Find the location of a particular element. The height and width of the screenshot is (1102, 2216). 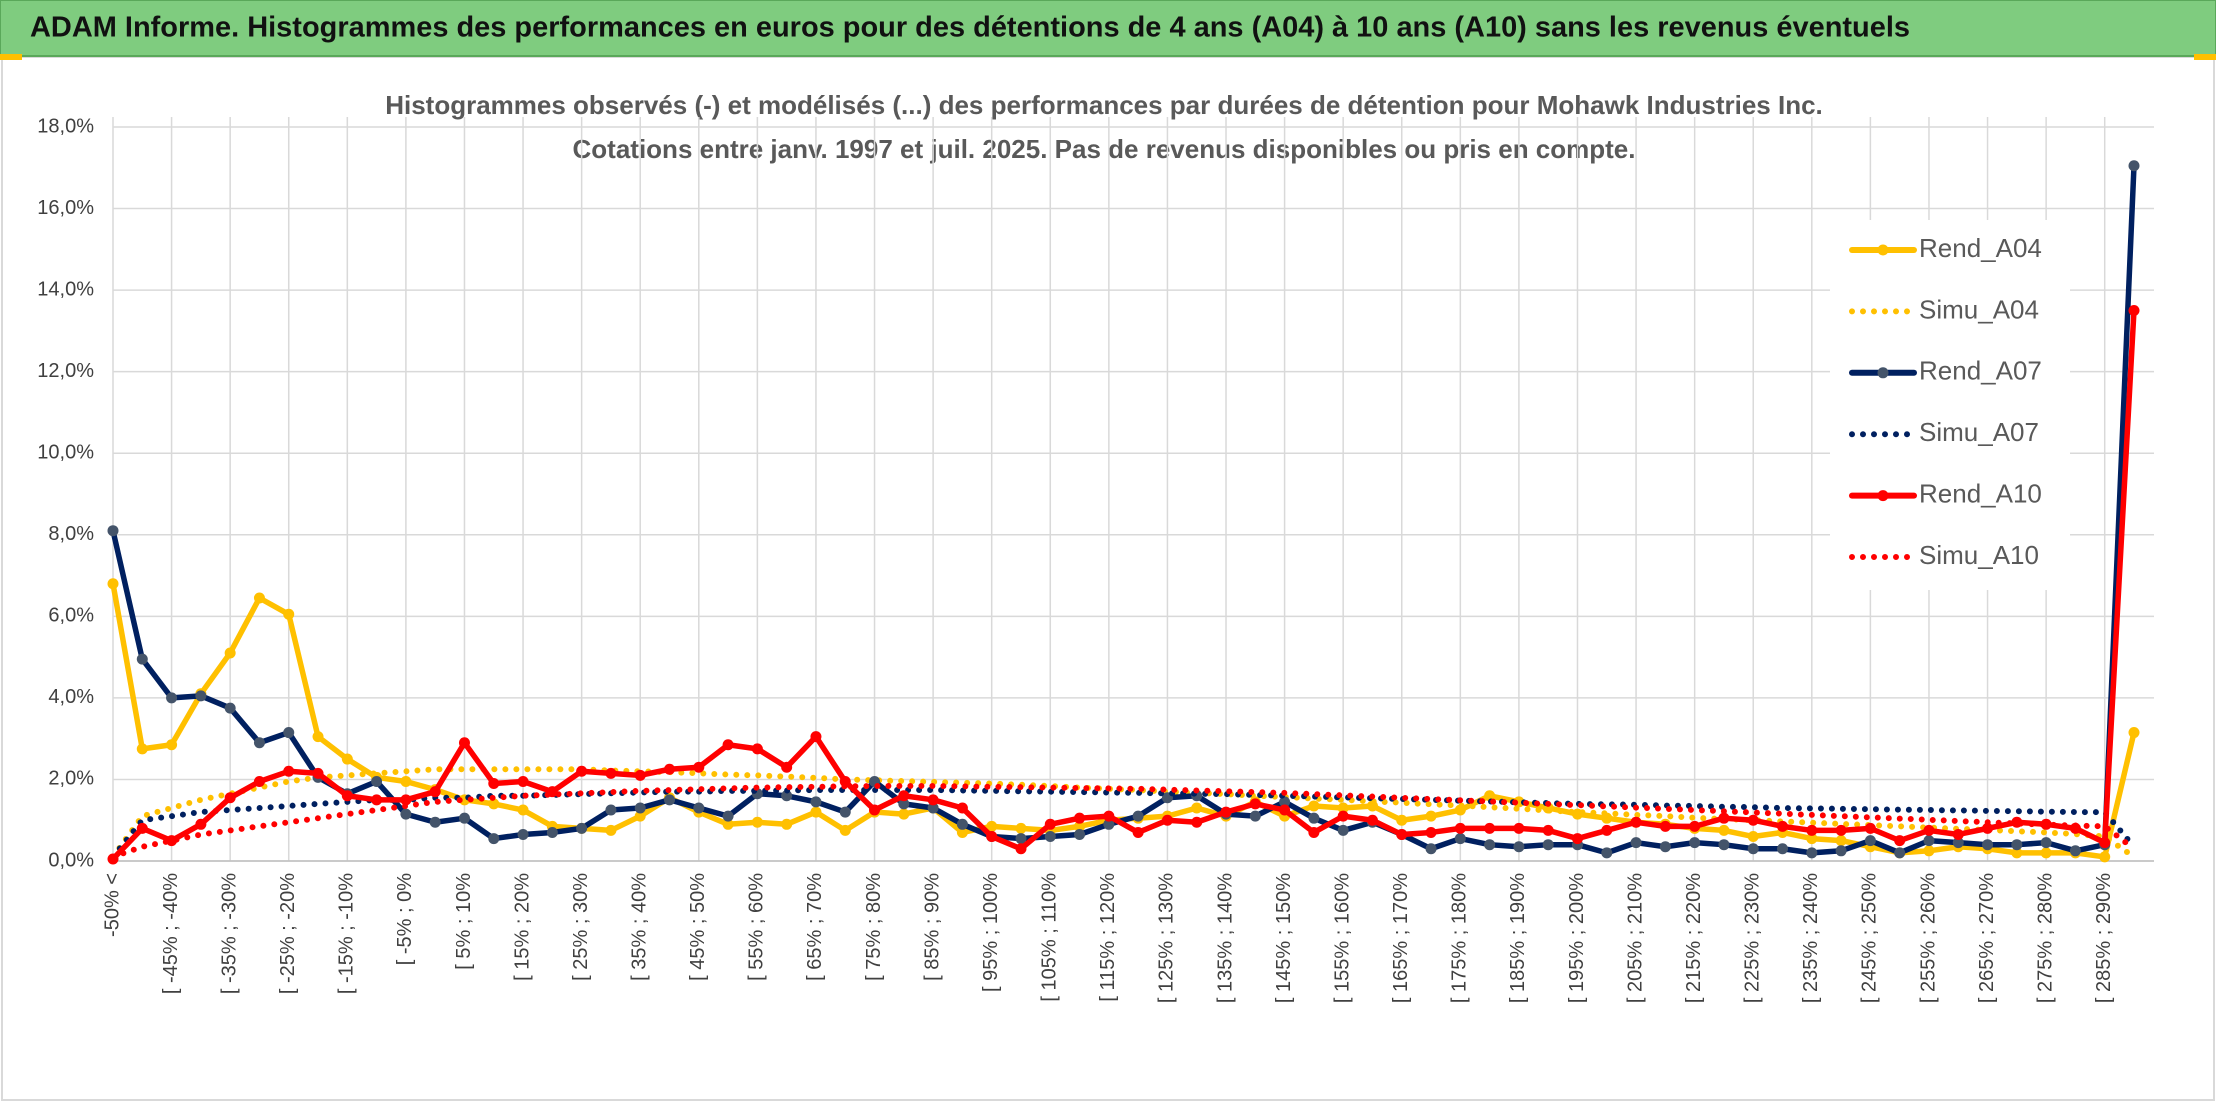

x-tick-label: [ 225% ; 230% is located at coordinates (1753, 938).